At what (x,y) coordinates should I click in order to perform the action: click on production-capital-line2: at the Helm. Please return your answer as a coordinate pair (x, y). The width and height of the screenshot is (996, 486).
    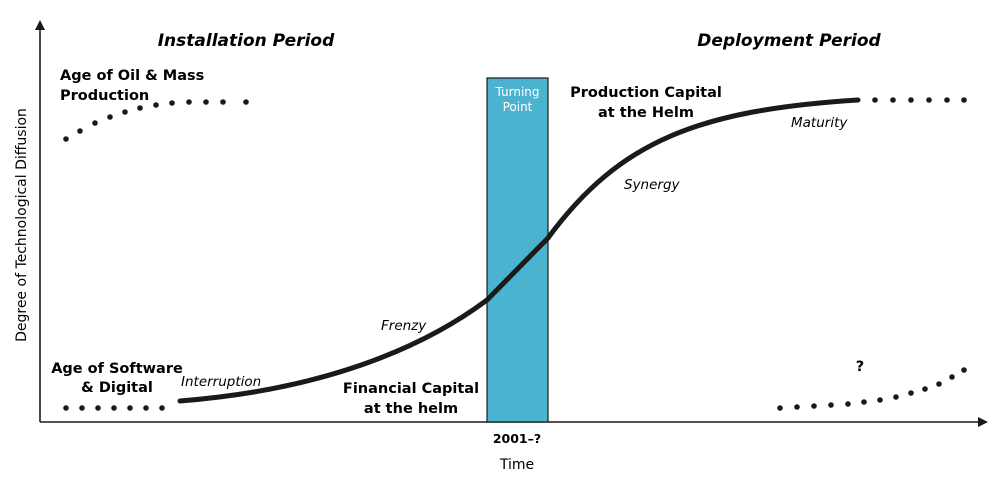
    Looking at the image, I should click on (646, 113).